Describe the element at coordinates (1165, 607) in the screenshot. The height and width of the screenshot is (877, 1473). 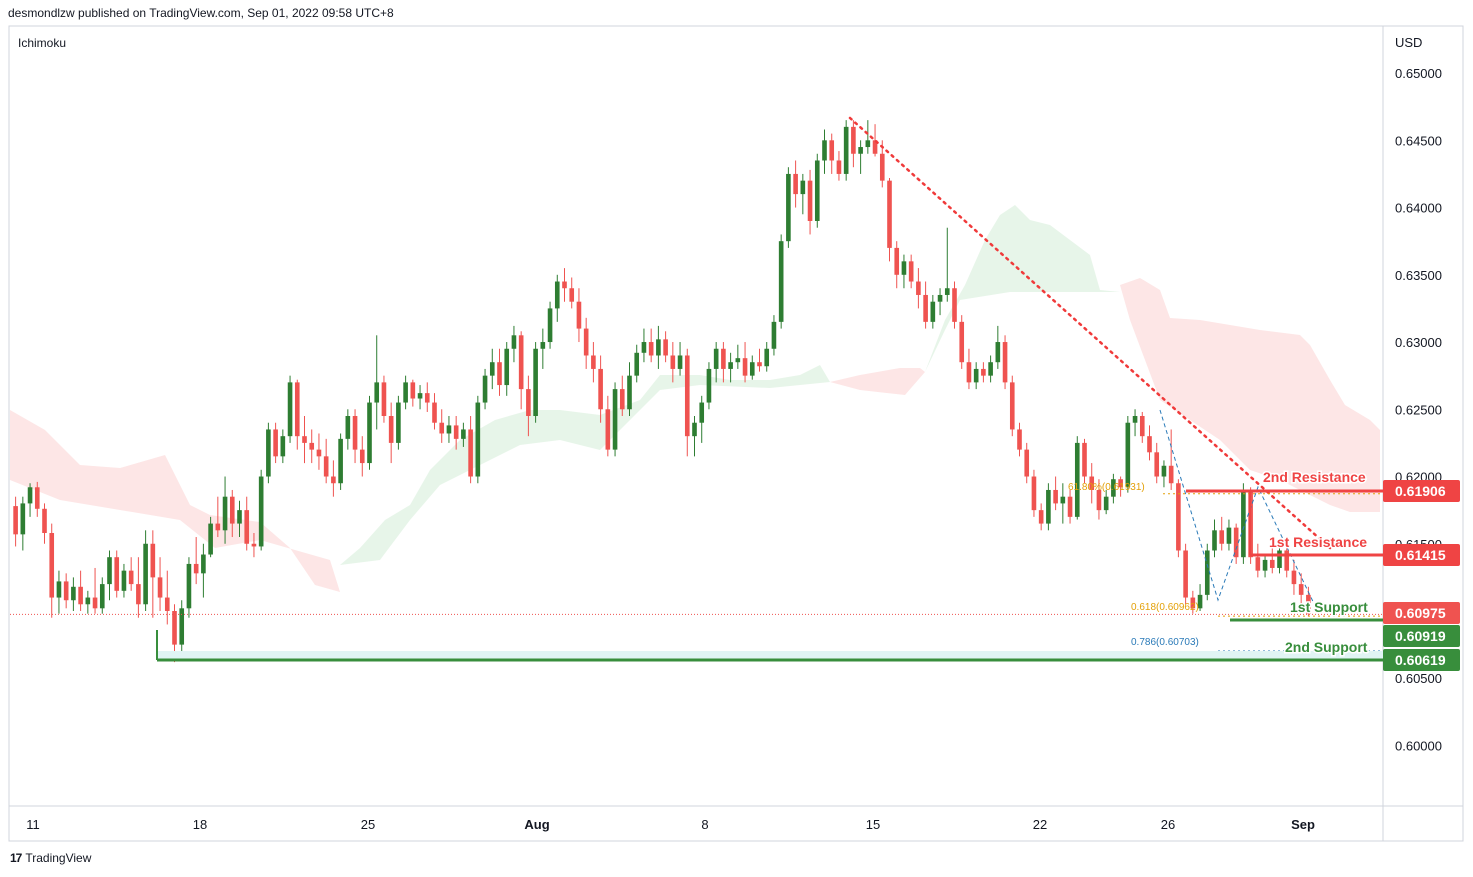
I see `fib-618-label: 0.618(0.60962)` at that location.